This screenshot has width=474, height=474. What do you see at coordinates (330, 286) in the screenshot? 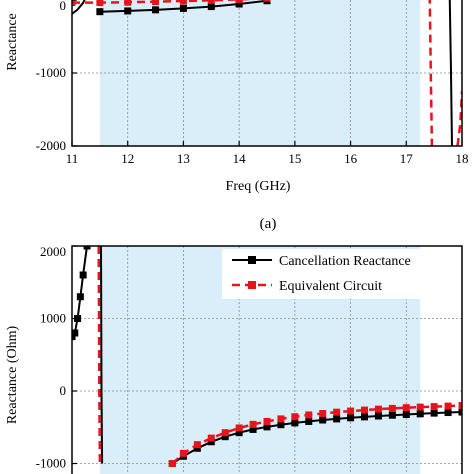
I see `legend-label-equivalent: Equivalent Circuit` at bounding box center [330, 286].